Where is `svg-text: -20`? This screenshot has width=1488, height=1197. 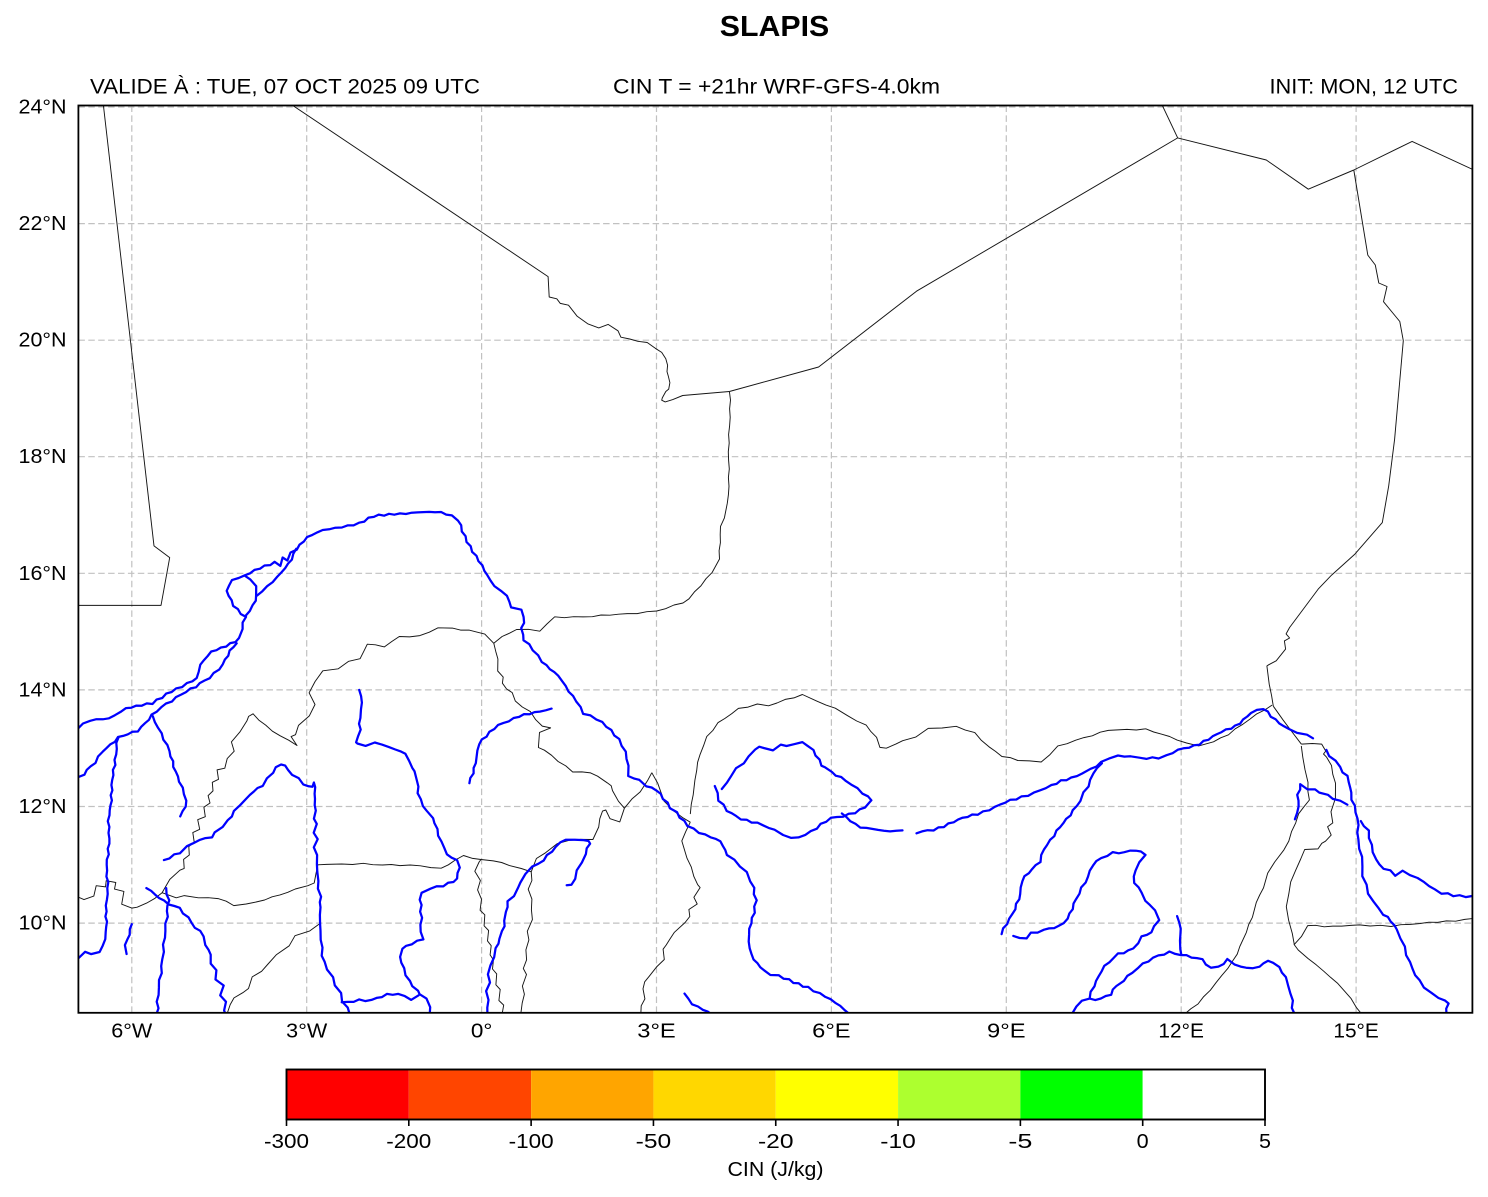 svg-text: -20 is located at coordinates (776, 1142).